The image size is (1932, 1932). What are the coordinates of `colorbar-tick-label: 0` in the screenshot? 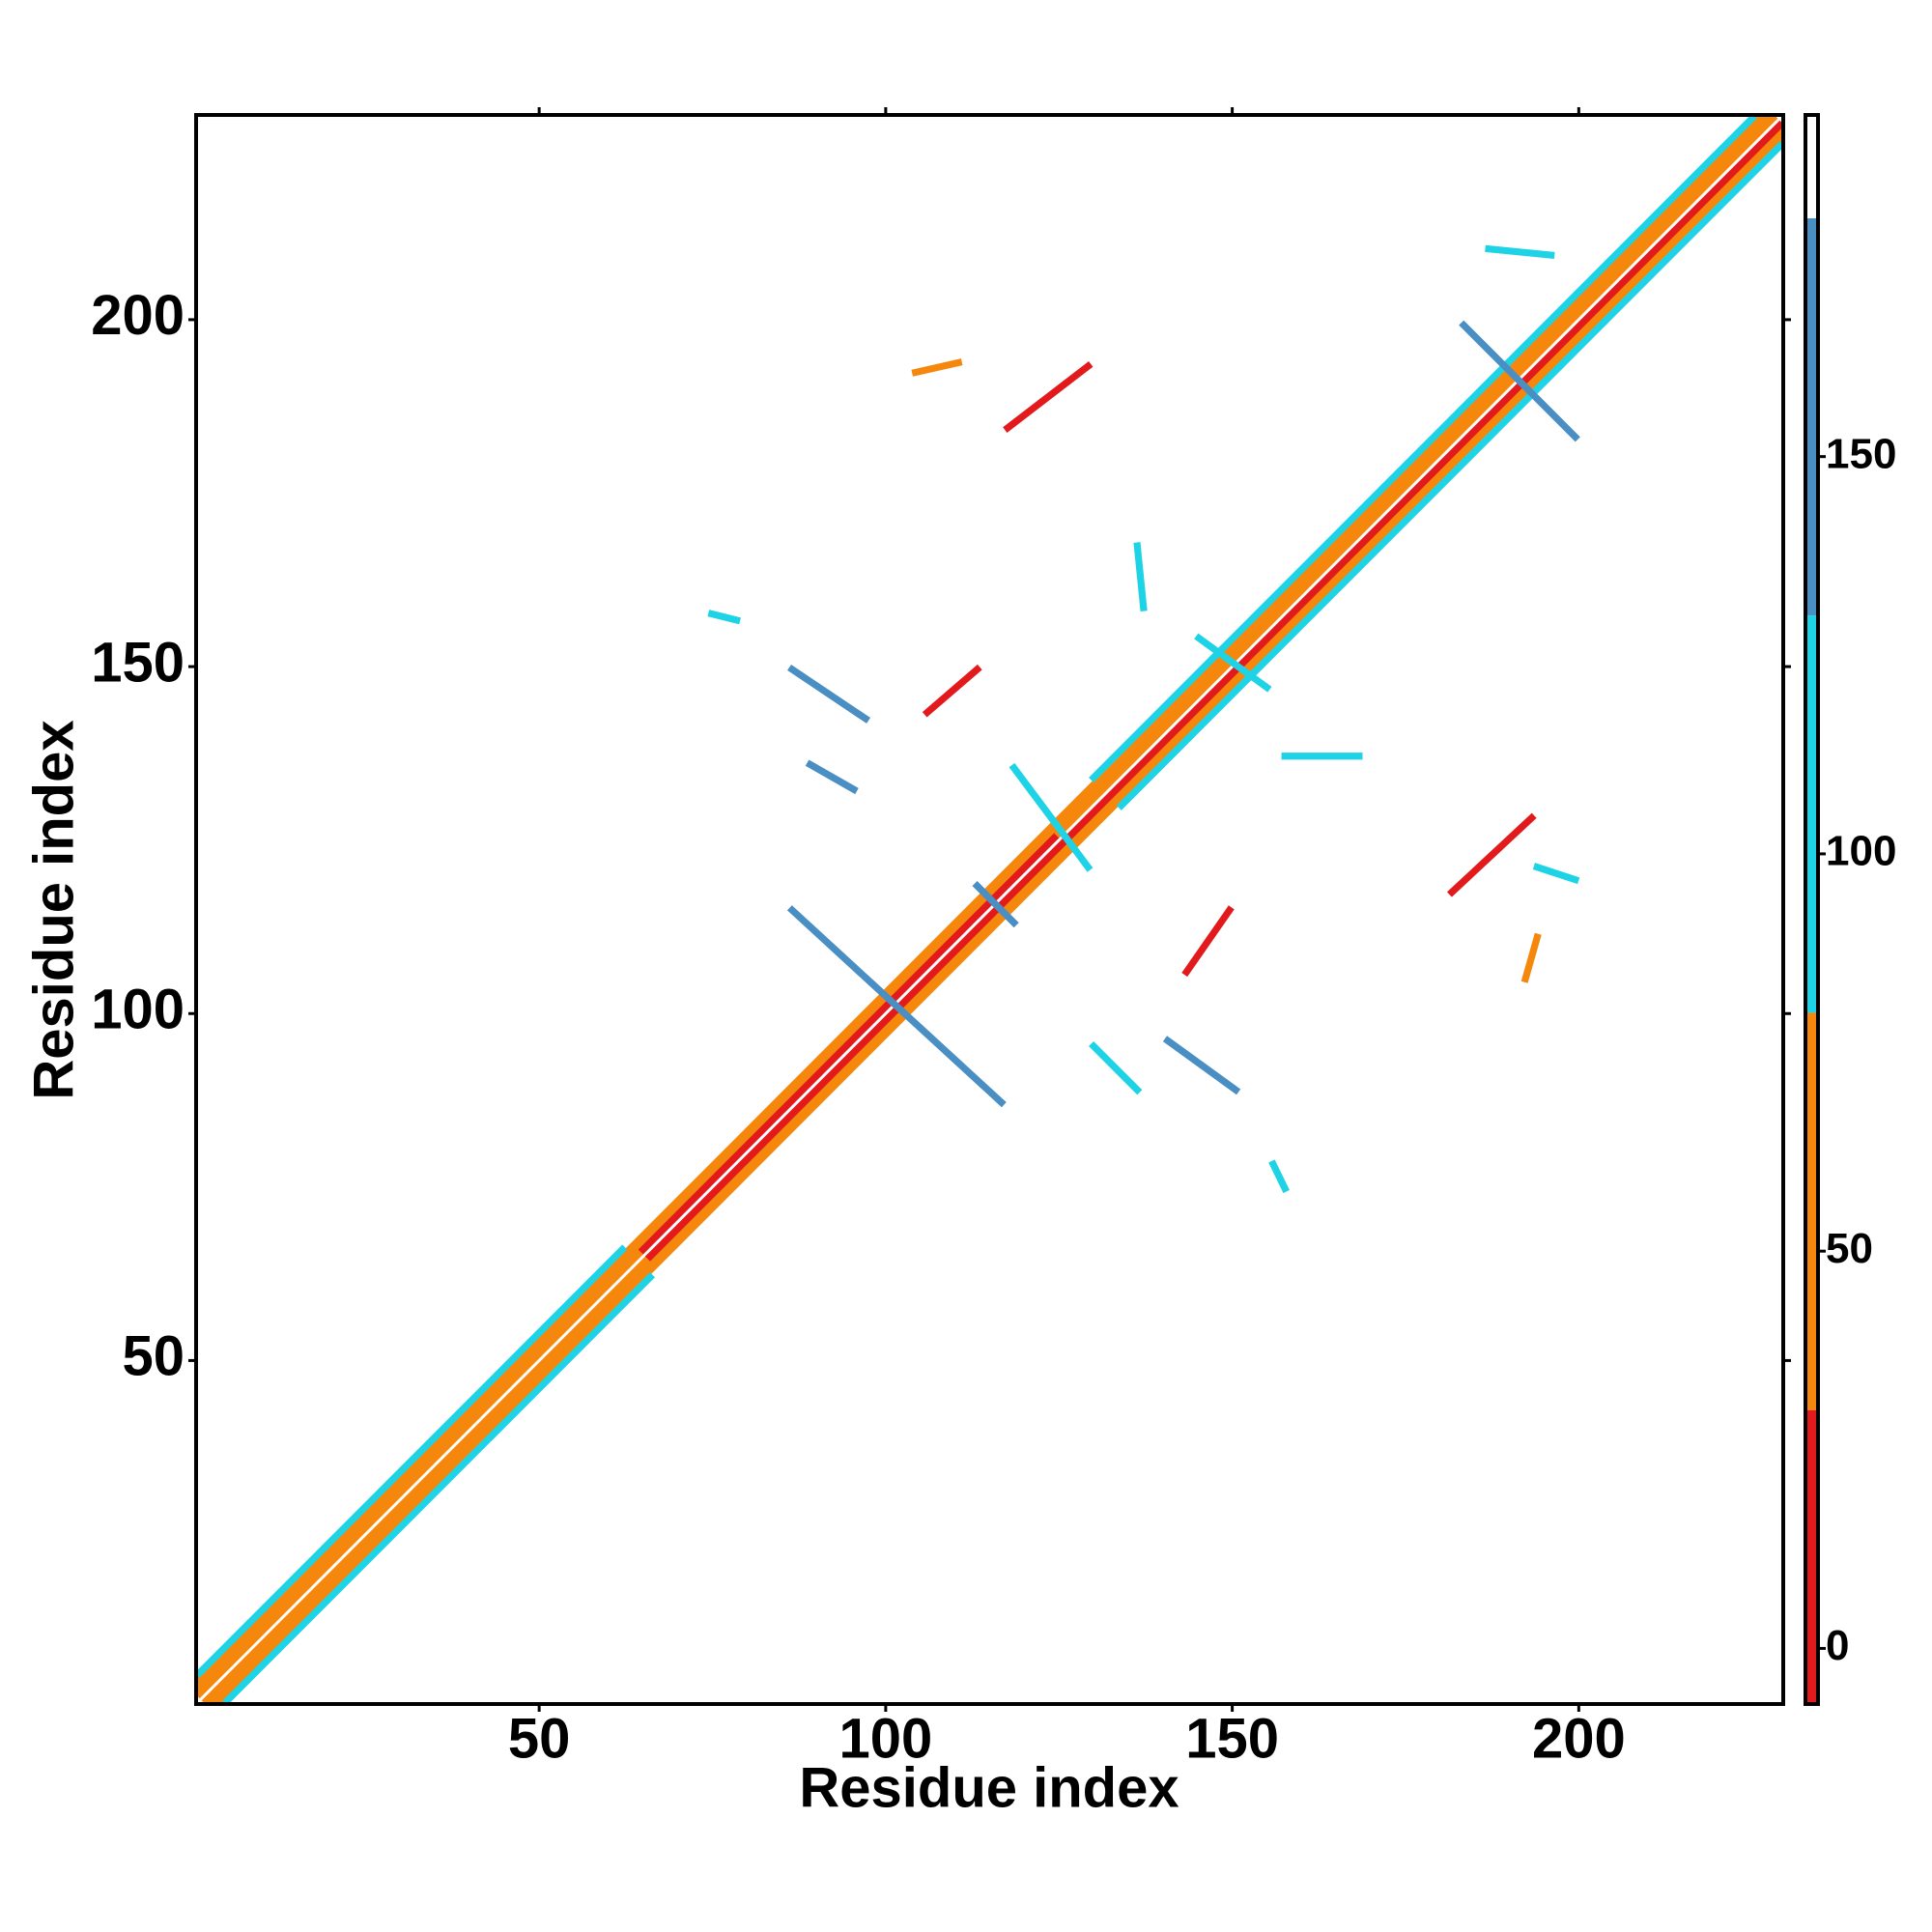 It's located at (1837, 1645).